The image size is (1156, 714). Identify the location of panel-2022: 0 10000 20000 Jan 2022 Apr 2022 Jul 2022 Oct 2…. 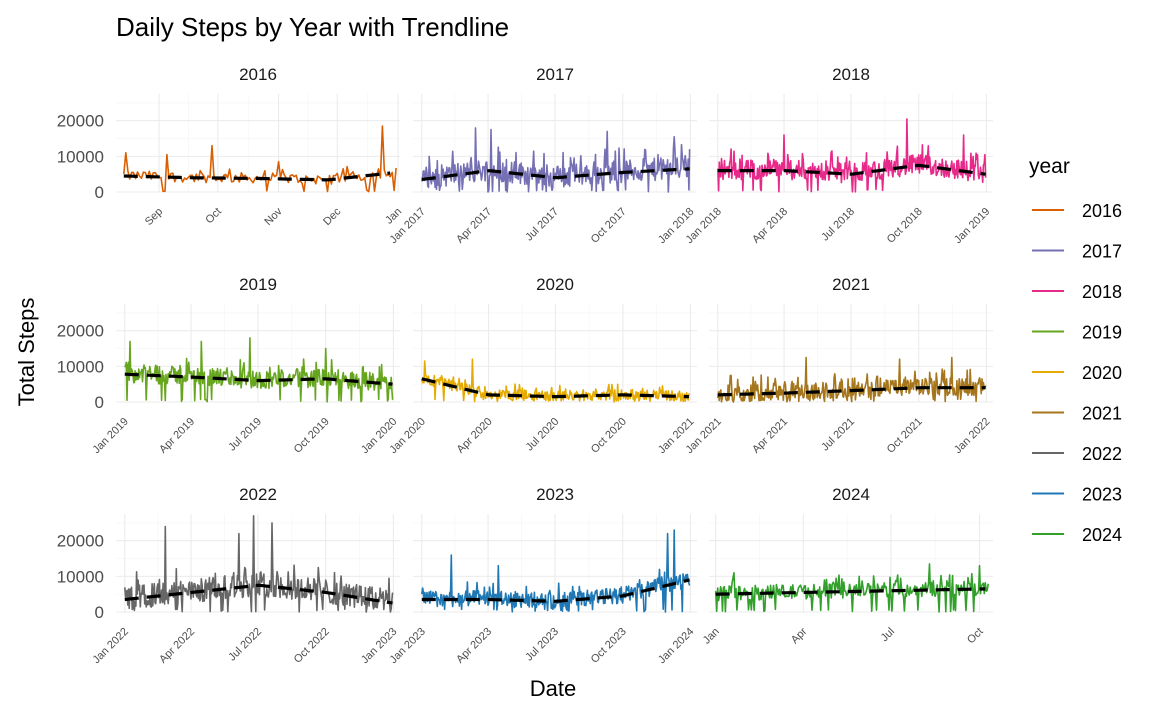
(228, 575).